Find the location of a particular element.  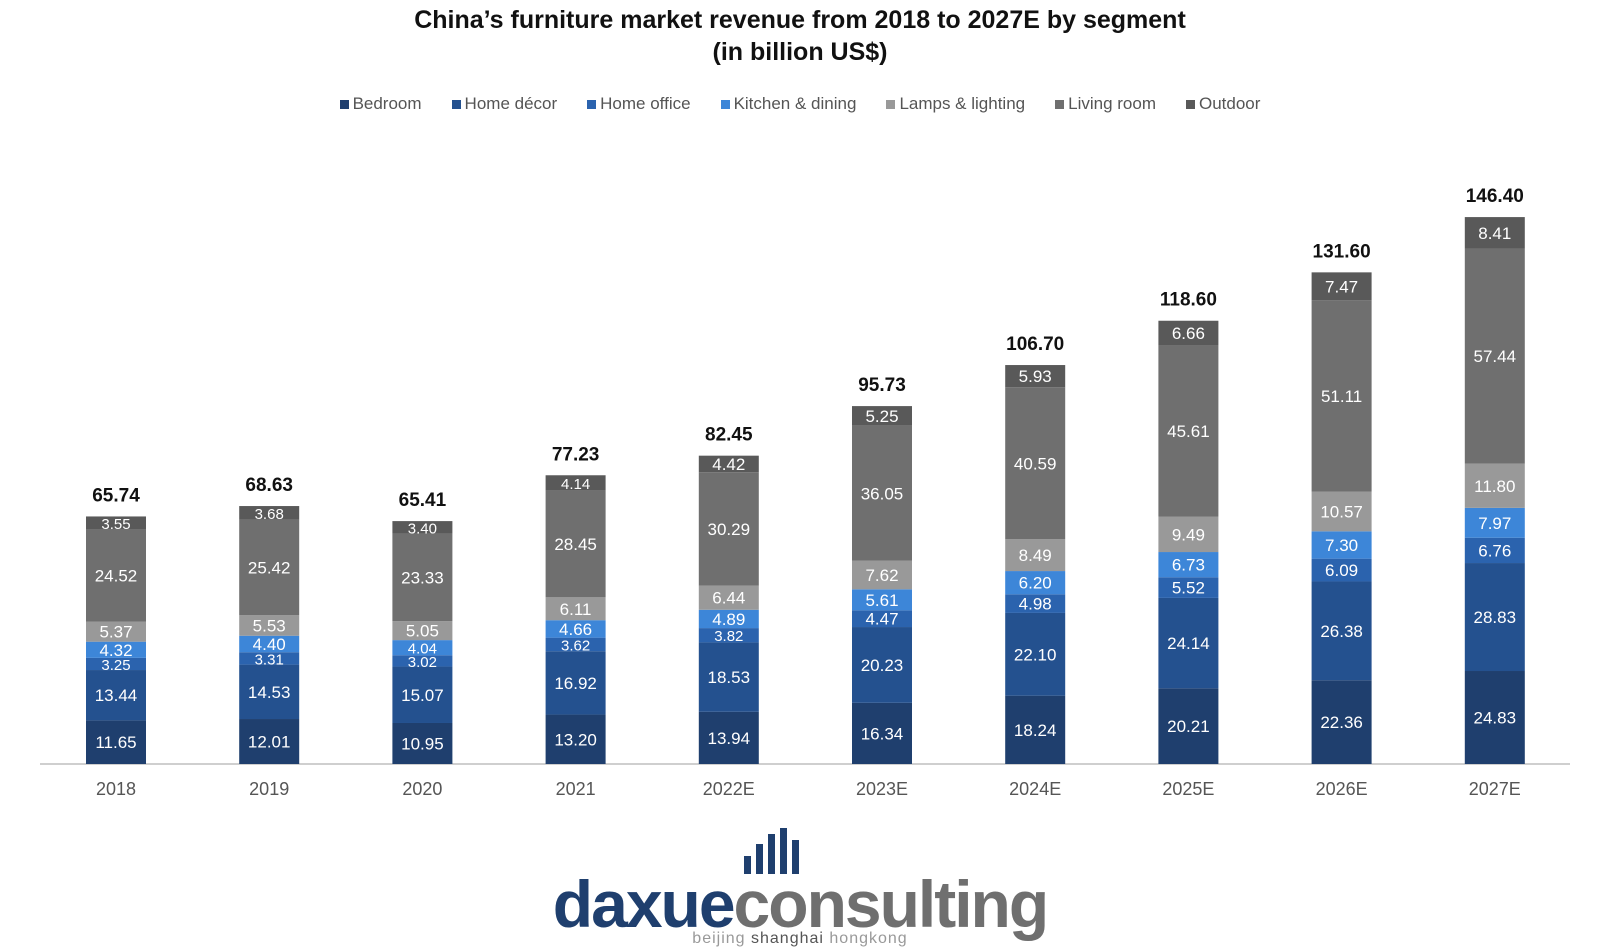

data-label: 13.20 is located at coordinates (575, 739).